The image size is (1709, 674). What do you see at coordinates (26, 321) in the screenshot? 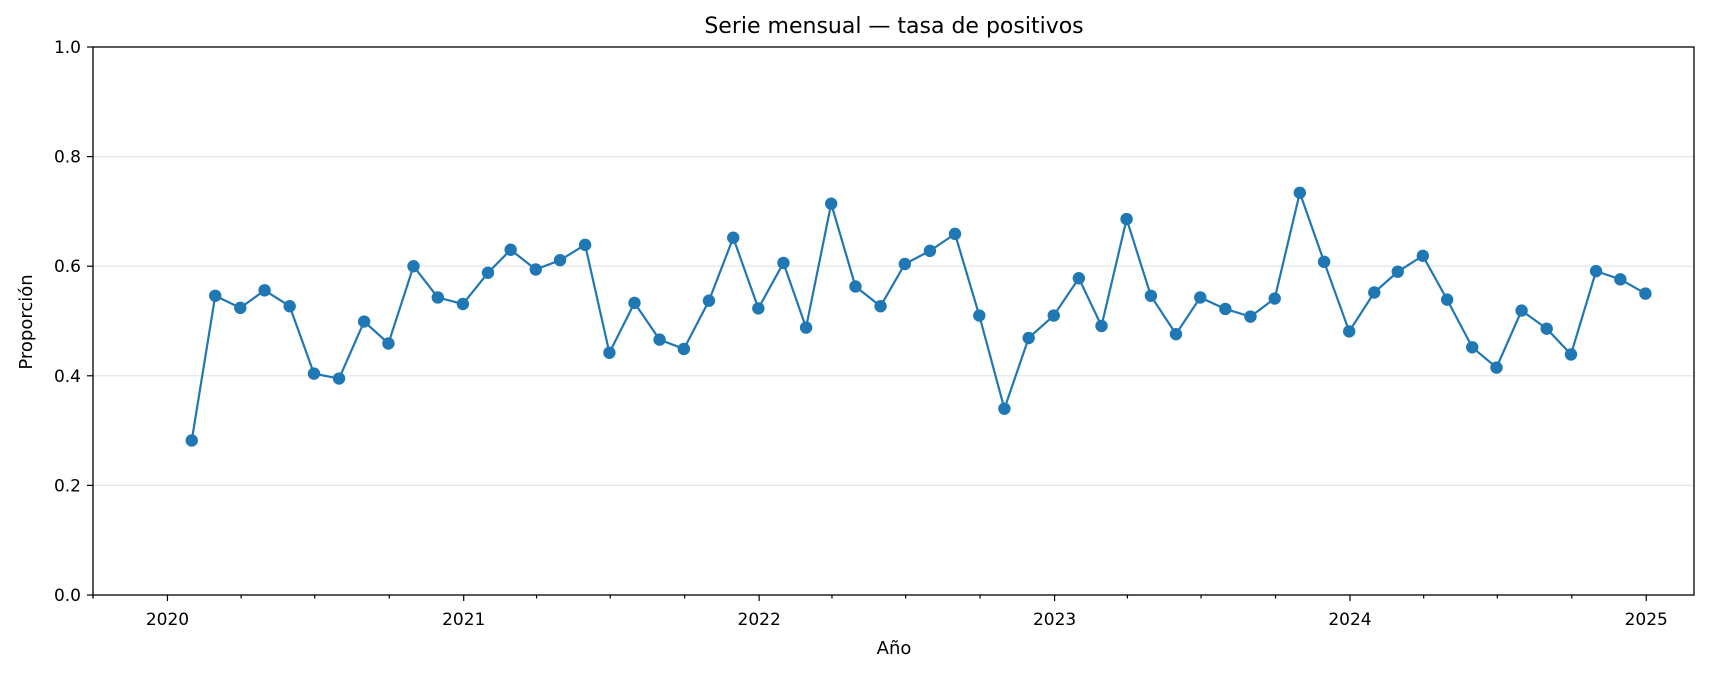
I see `y-axis-label: Proporción` at bounding box center [26, 321].